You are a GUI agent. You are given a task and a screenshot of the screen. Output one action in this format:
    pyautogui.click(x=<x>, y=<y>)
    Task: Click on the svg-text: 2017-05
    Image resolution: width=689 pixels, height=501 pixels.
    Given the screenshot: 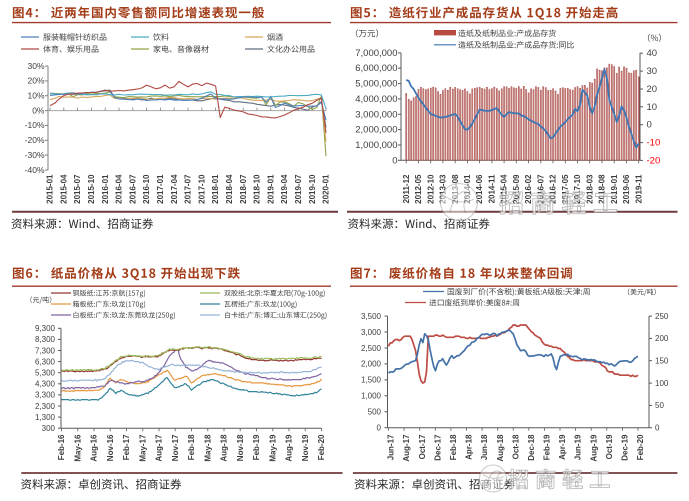 What is the action you would take?
    pyautogui.click(x=565, y=189)
    